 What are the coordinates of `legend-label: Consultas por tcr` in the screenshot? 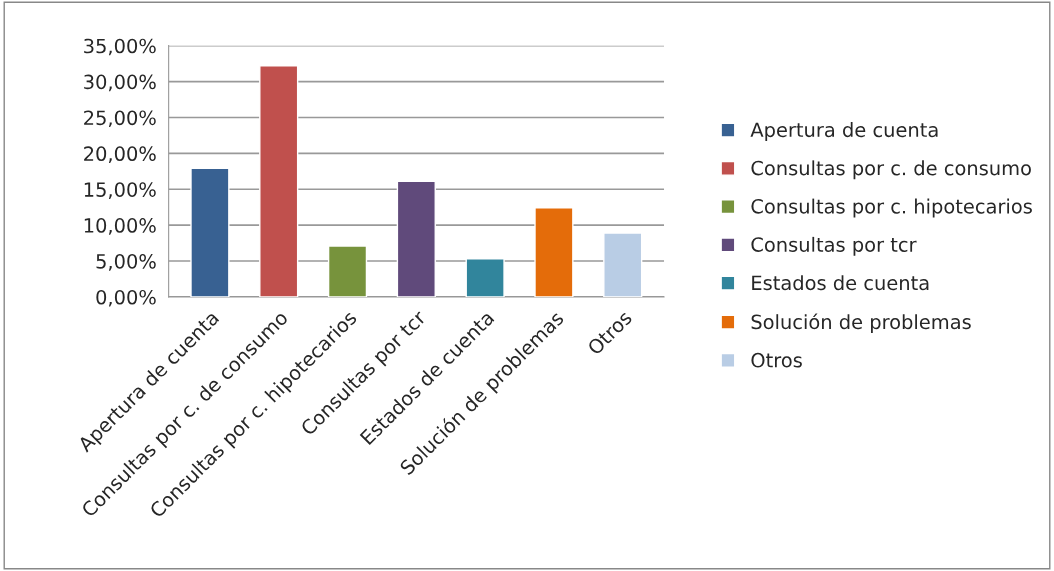 It's located at (834, 246).